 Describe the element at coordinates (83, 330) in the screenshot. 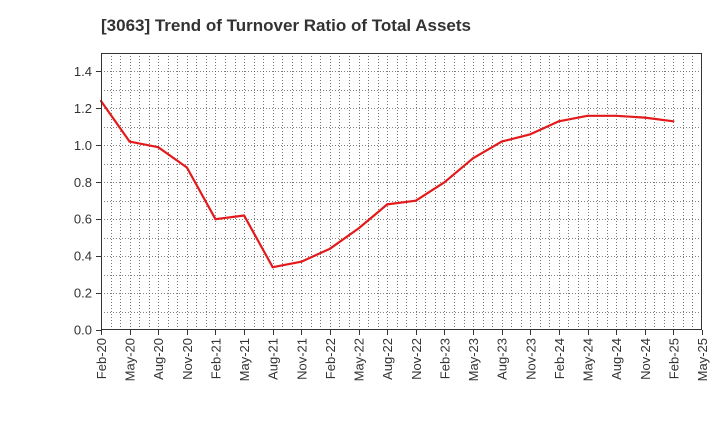

I see `y-tick-label: 0.0` at that location.